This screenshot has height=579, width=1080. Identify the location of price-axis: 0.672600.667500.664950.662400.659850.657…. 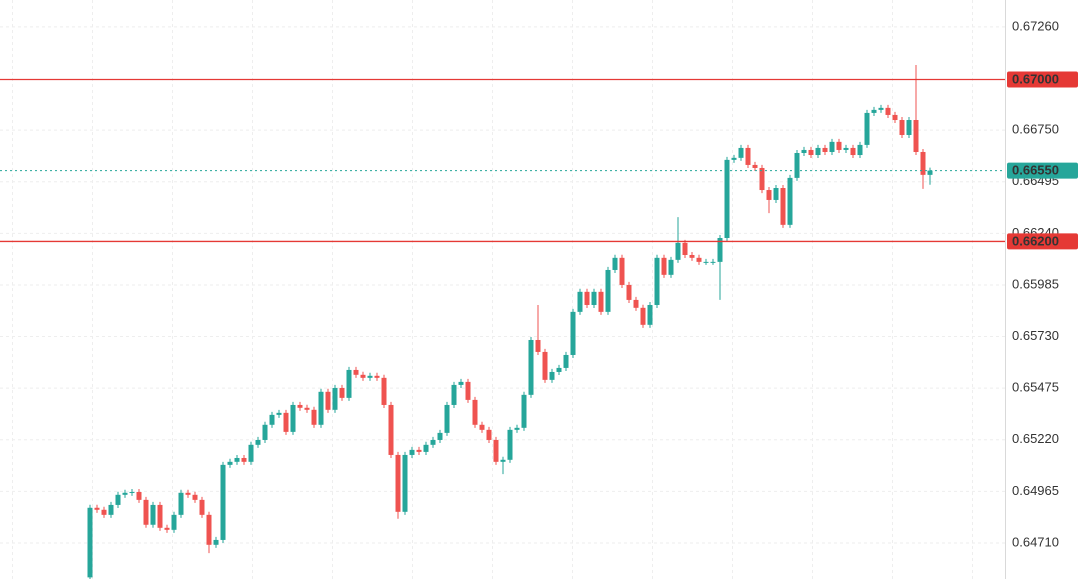
(1042, 283).